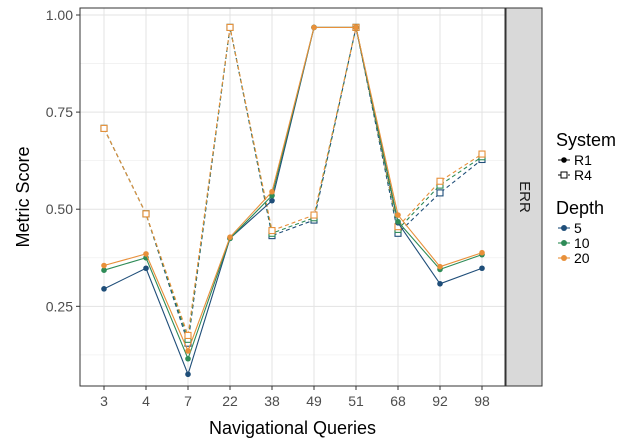 This screenshot has height=440, width=628. I want to click on x-tick-label: 49, so click(314, 401).